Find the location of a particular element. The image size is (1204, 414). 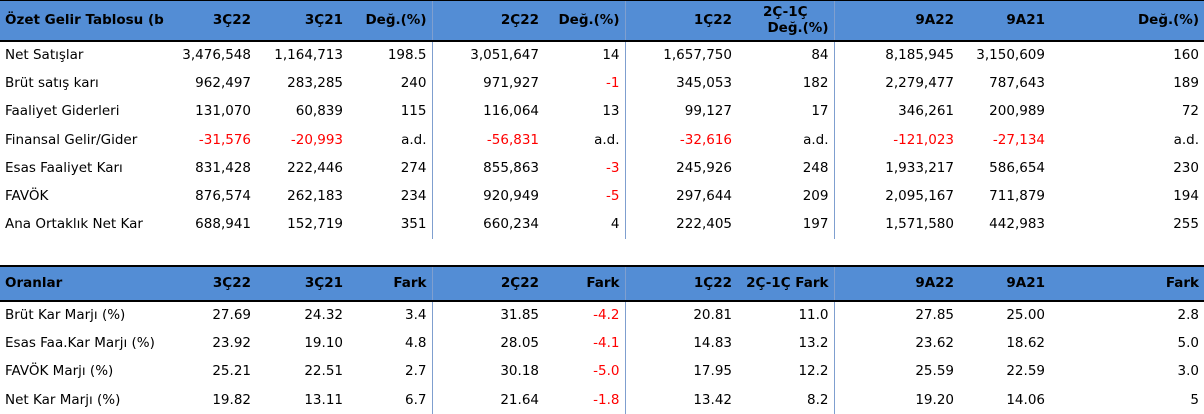

table-cell: -5 is located at coordinates (613, 196).